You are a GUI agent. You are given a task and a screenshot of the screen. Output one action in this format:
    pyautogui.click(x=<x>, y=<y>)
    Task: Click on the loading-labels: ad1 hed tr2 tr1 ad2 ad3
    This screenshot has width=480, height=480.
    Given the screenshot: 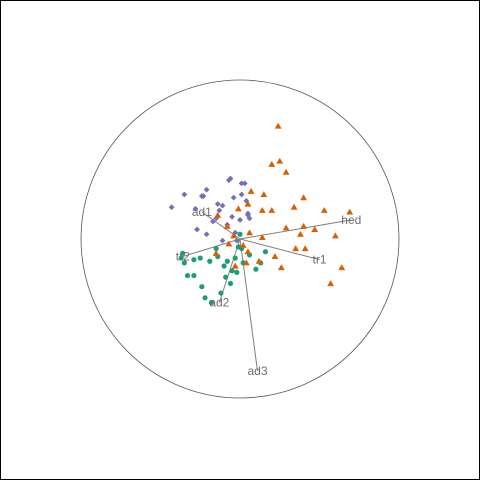 What is the action you would take?
    pyautogui.click(x=269, y=291)
    